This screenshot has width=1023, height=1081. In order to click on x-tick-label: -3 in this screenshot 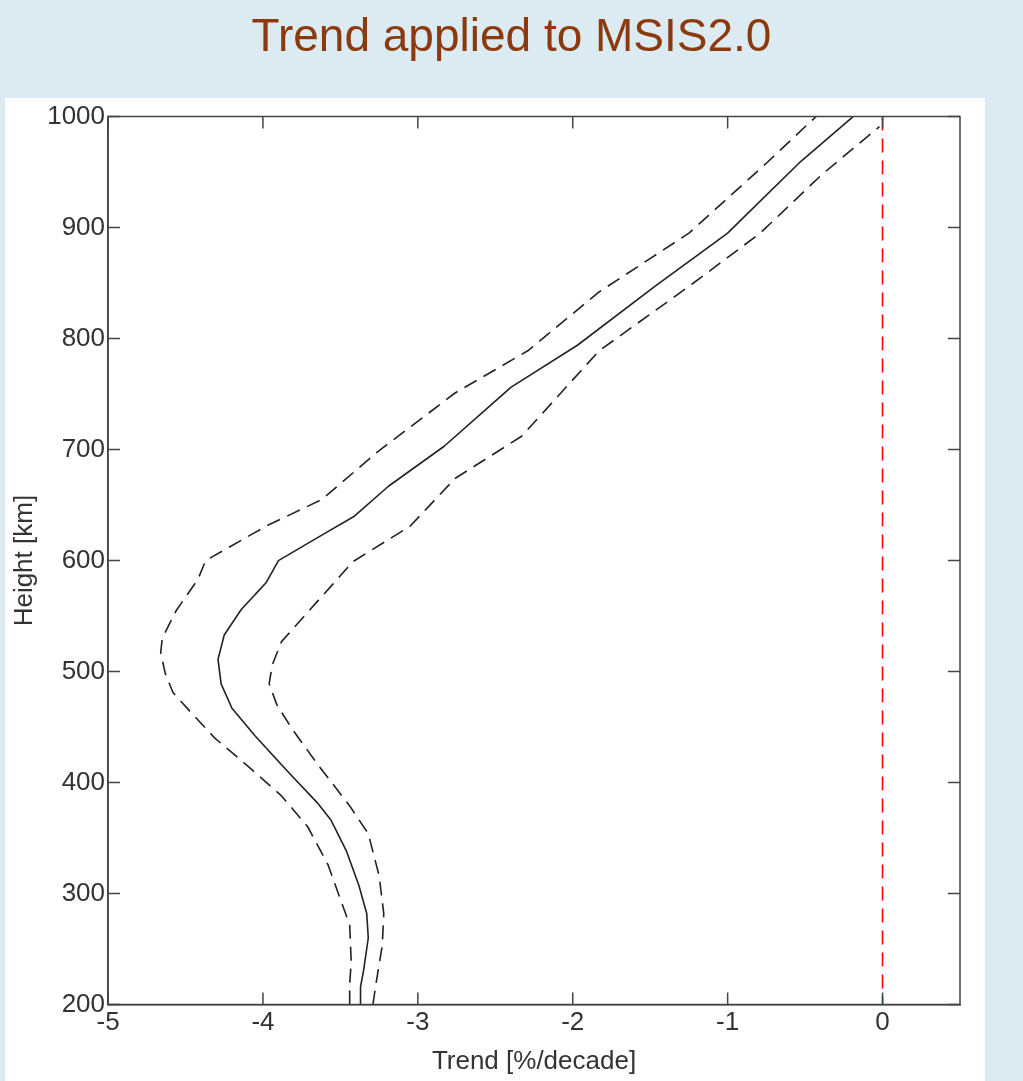, I will do `click(418, 1021)`.